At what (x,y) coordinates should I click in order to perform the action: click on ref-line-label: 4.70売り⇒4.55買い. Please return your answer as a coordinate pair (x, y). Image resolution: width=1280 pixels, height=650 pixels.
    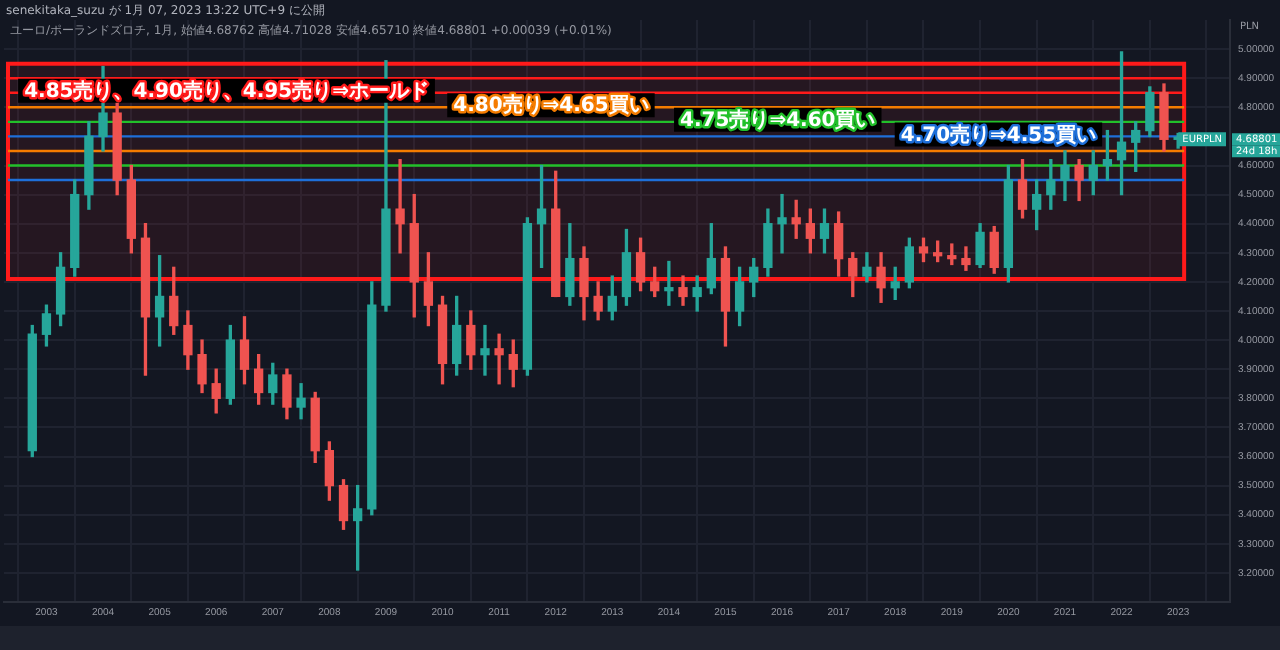
    Looking at the image, I should click on (998, 134).